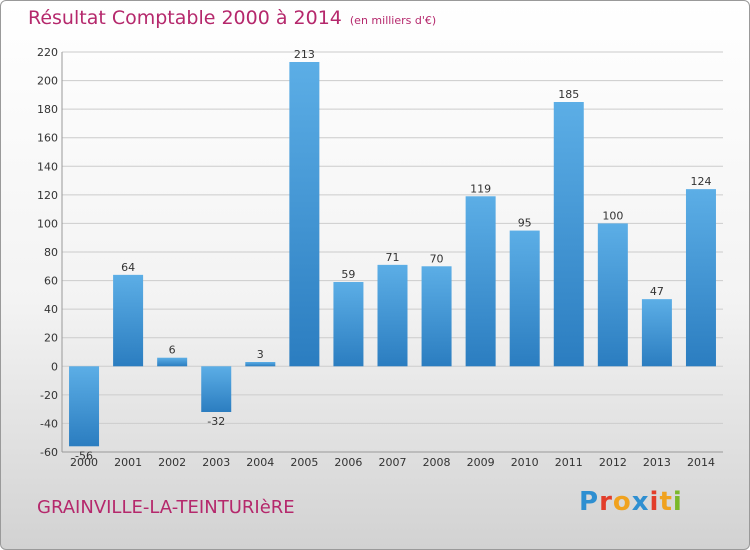 Image resolution: width=750 pixels, height=550 pixels. Describe the element at coordinates (393, 462) in the screenshot. I see `x-tick-label: 2007` at that location.